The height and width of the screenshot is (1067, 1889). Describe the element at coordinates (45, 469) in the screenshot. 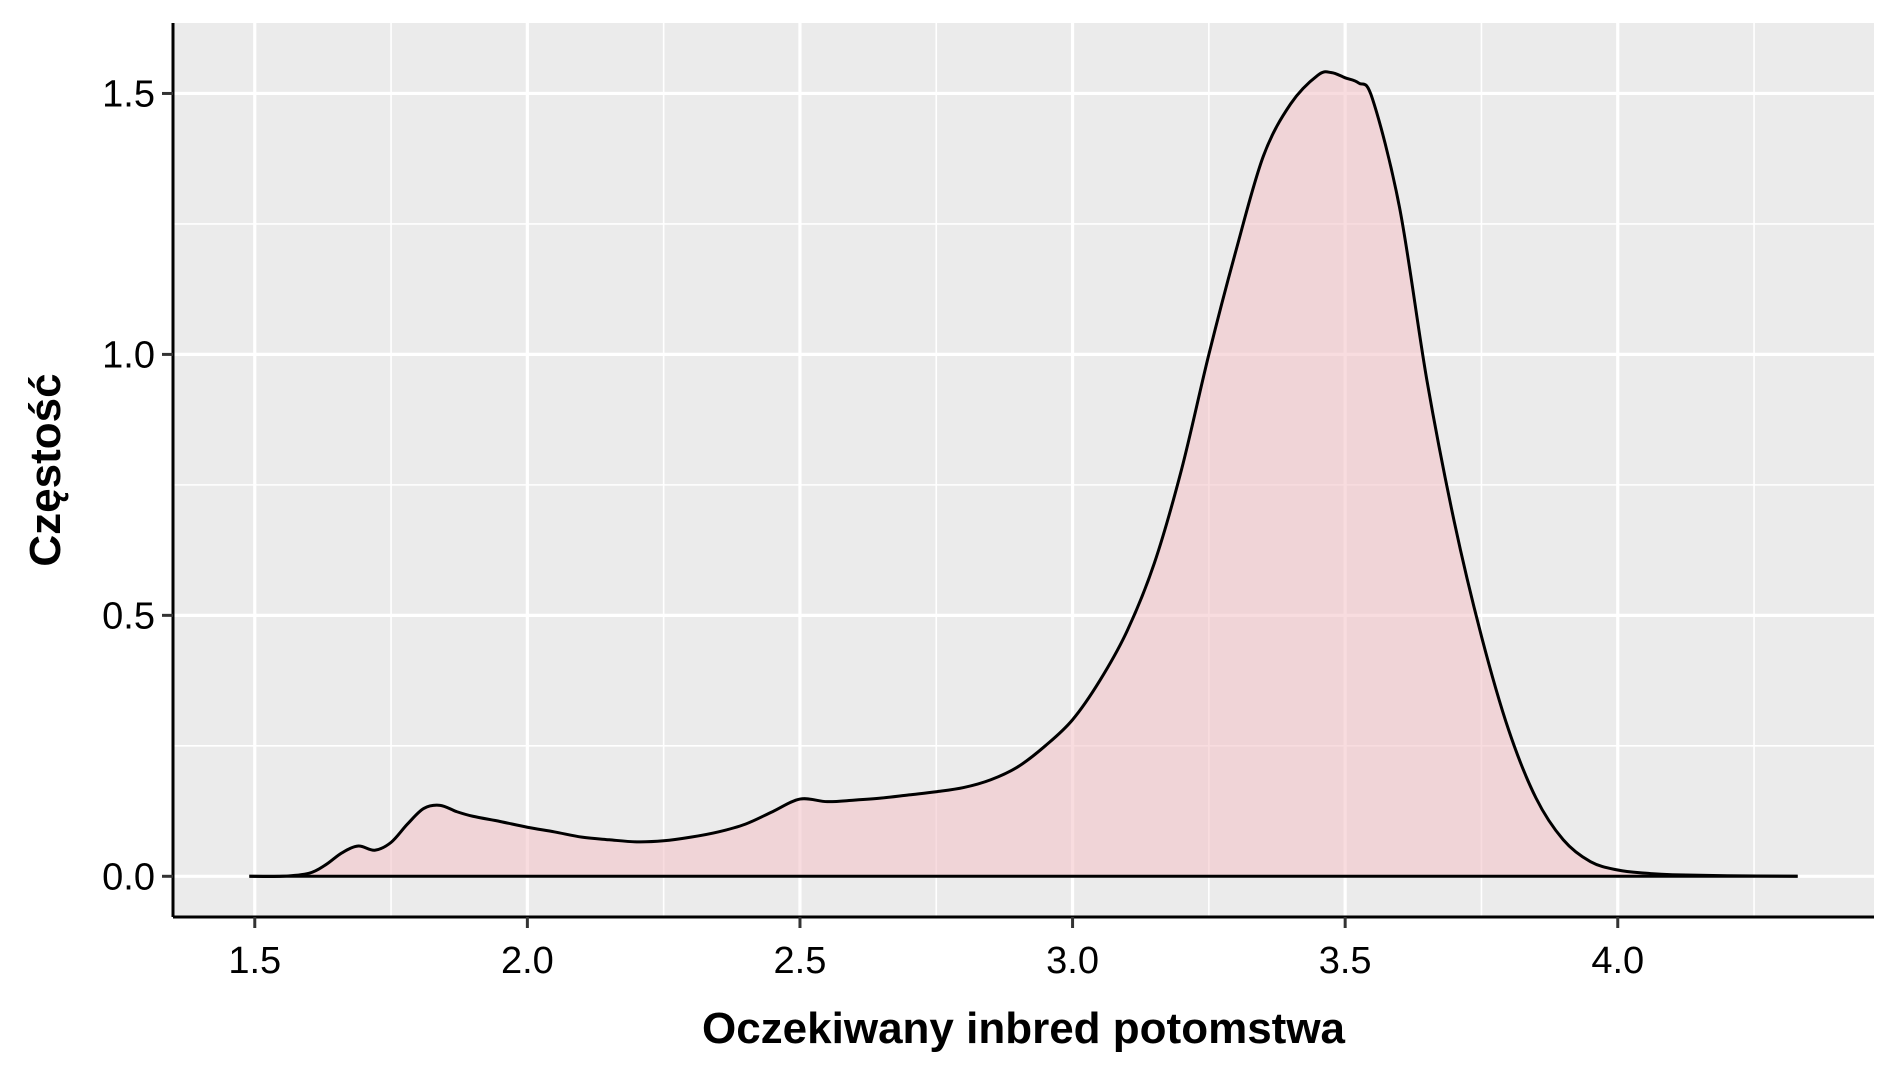

I see `y-axis-title: Częstość` at that location.